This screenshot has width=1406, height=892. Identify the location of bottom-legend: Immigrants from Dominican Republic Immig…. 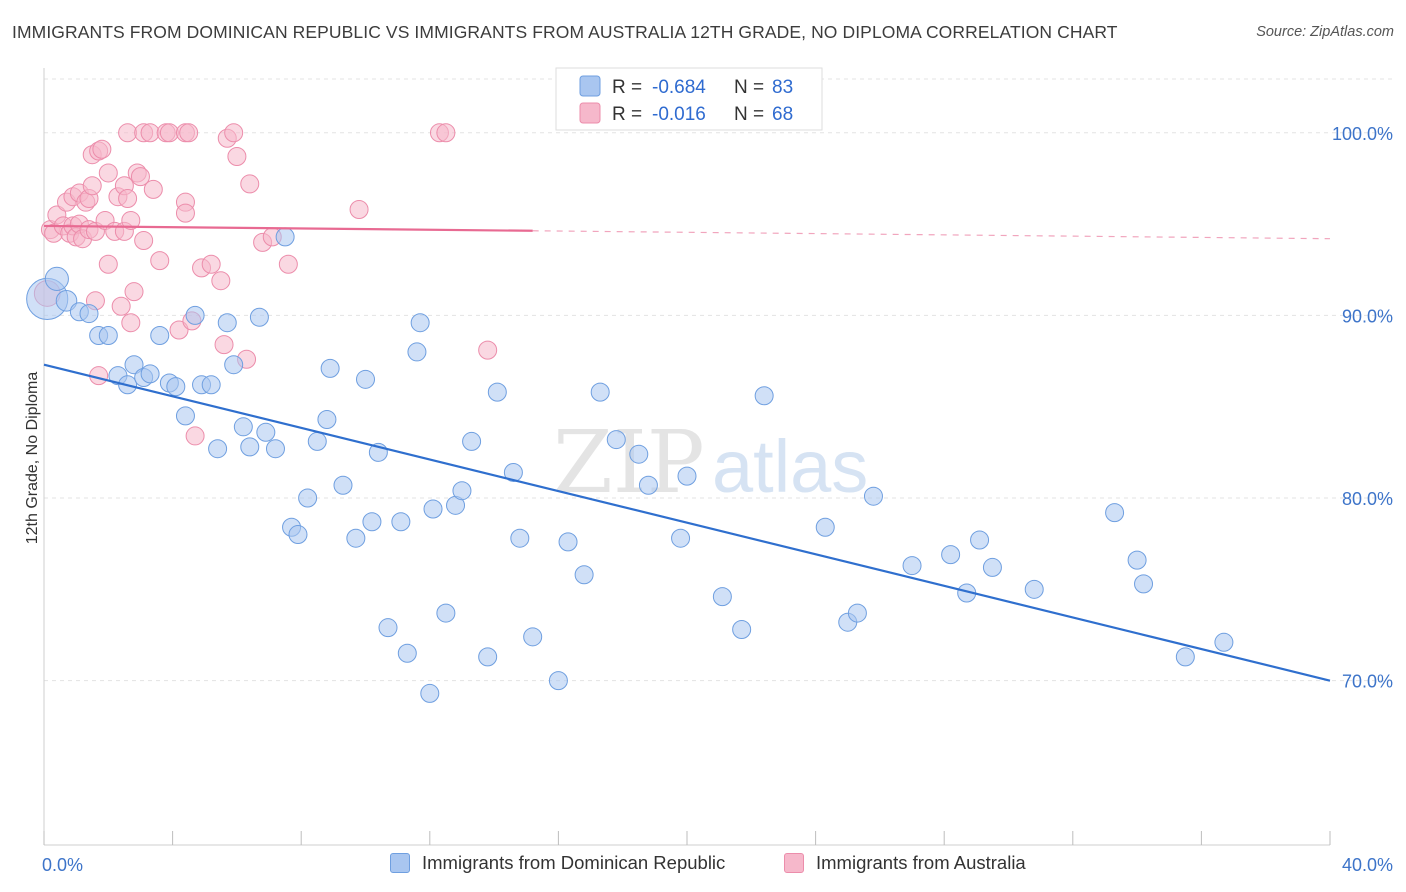
(703, 865).